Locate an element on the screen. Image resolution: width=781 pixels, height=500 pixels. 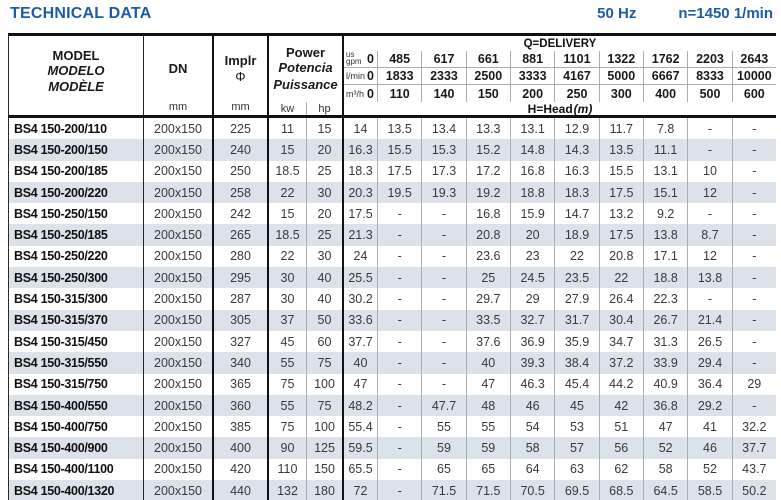
head-value-cell: 63 is located at coordinates (576, 469).